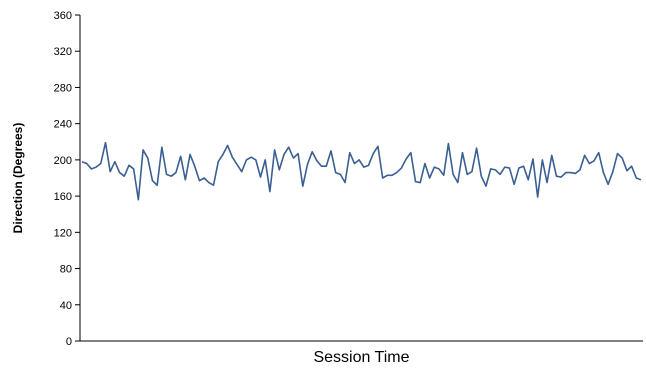 Image resolution: width=646 pixels, height=369 pixels. Describe the element at coordinates (63, 233) in the screenshot. I see `y-tick-label: 120` at that location.